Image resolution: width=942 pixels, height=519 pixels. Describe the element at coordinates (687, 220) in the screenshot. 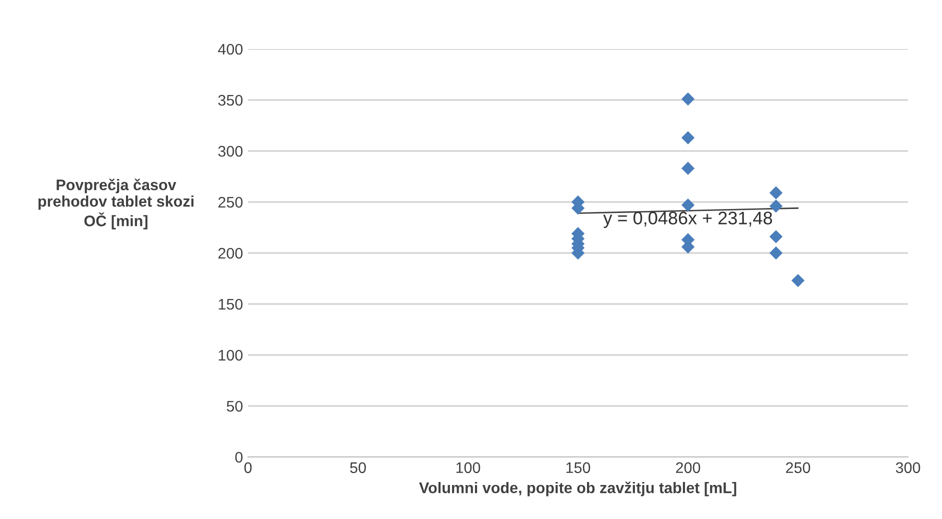

I see `annotation: y = 0,0486x + 231,48` at that location.